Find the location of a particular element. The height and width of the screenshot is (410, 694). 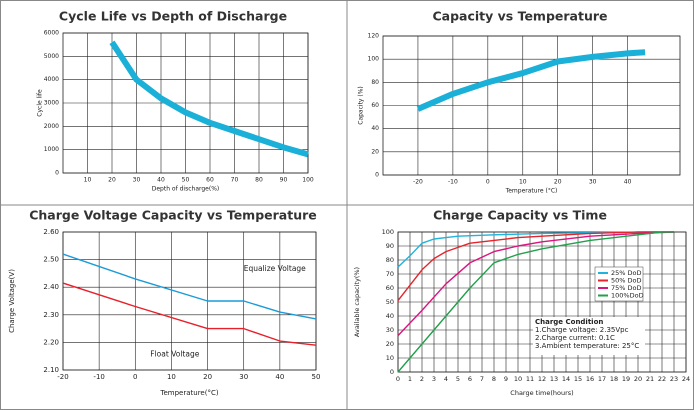

y-tick-label: 90 is located at coordinates (390, 246).